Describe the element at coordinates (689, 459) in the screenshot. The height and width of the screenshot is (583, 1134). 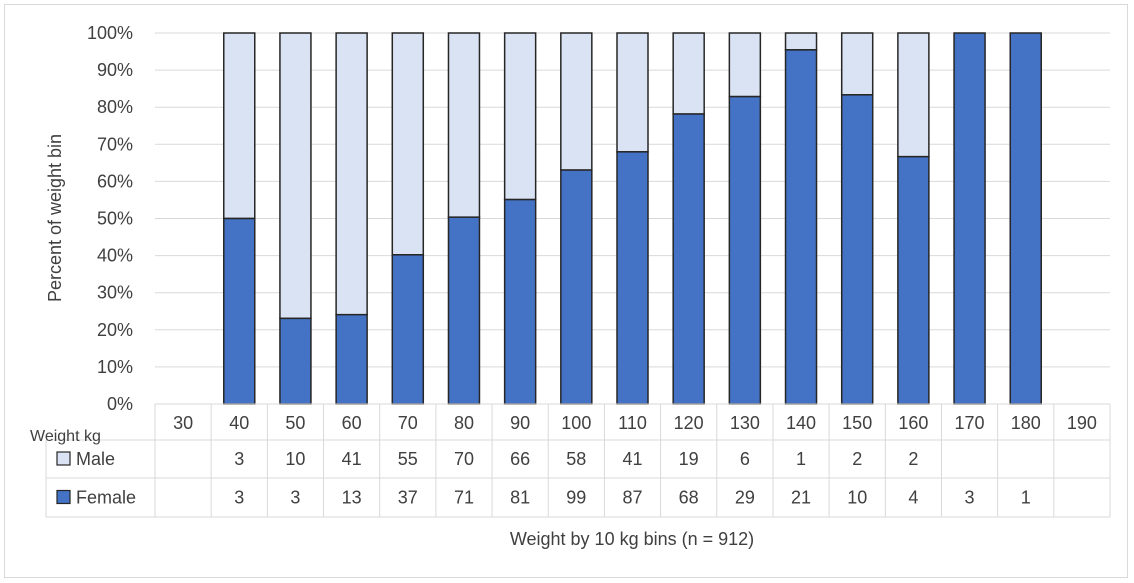
I see `data-label: 19` at that location.